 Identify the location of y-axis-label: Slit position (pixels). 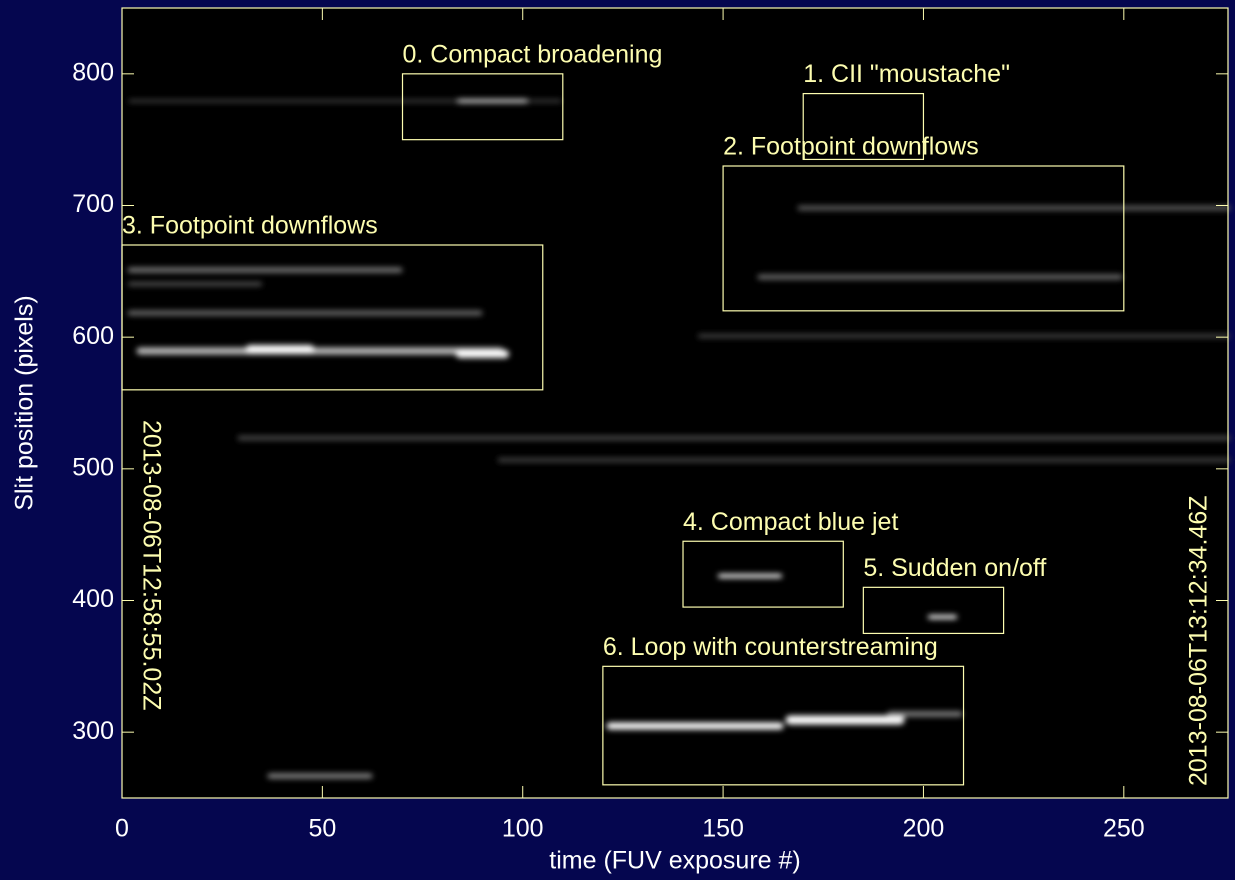
(25, 402).